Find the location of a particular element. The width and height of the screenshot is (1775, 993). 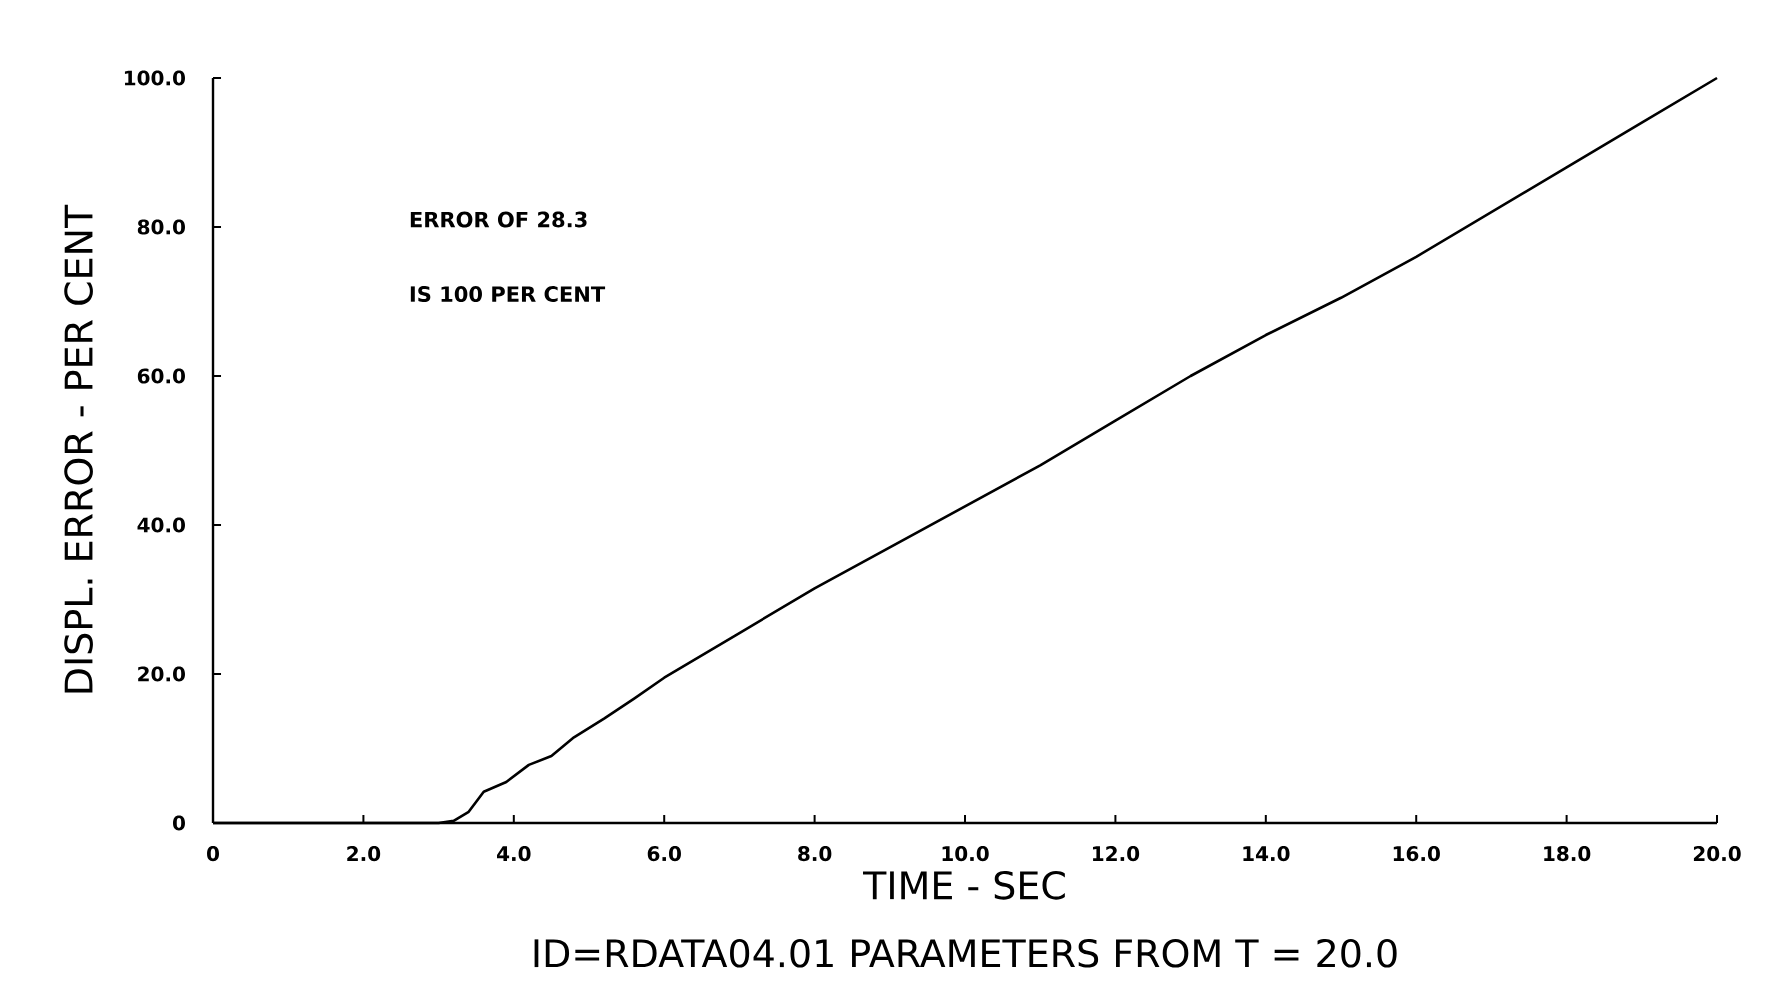

annotation: IS 100 PER CENT is located at coordinates (508, 294).